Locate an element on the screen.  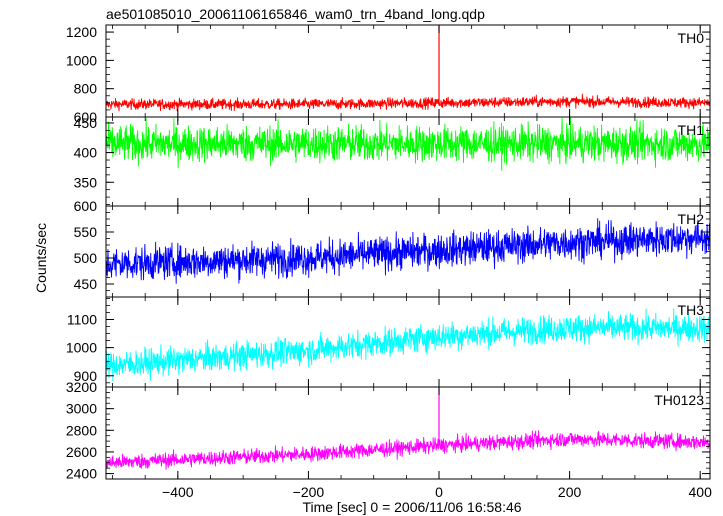
y-tick-label: 3200 is located at coordinates (81, 387).